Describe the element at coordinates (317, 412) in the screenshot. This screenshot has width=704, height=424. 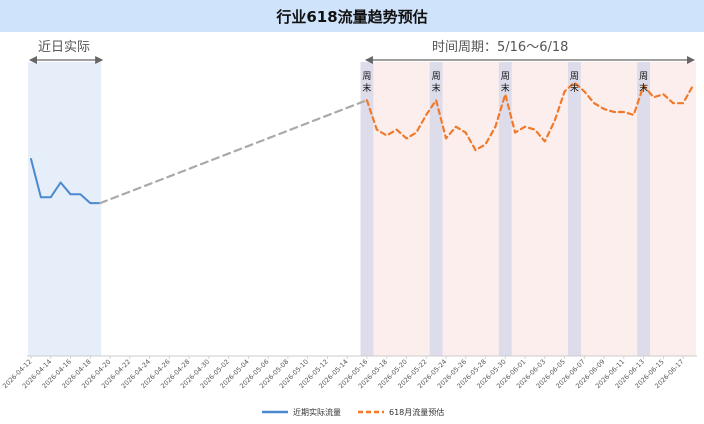
I see `legend-label-actual: 近期实际流量` at that location.